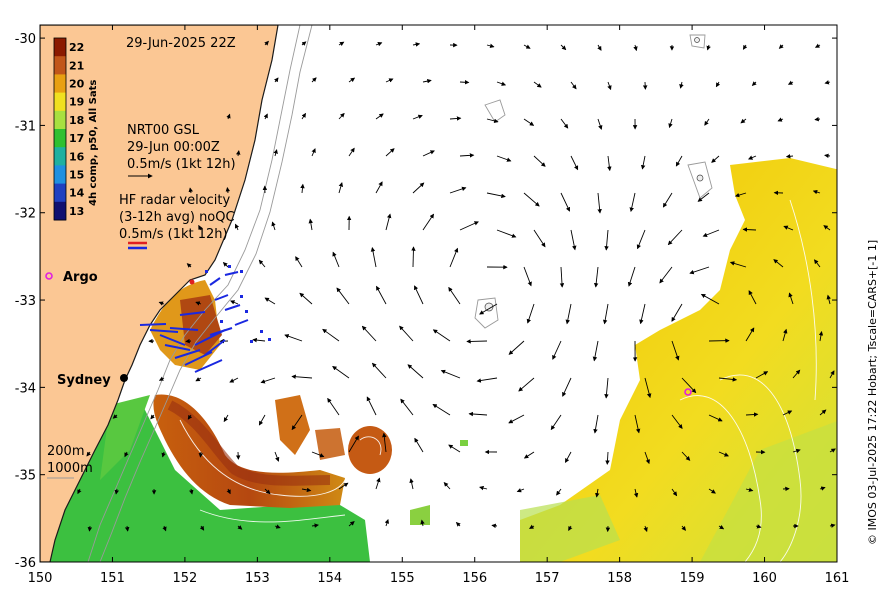 This screenshot has width=880, height=600. I want to click on hf-radar-vectors, so click(205, 319).